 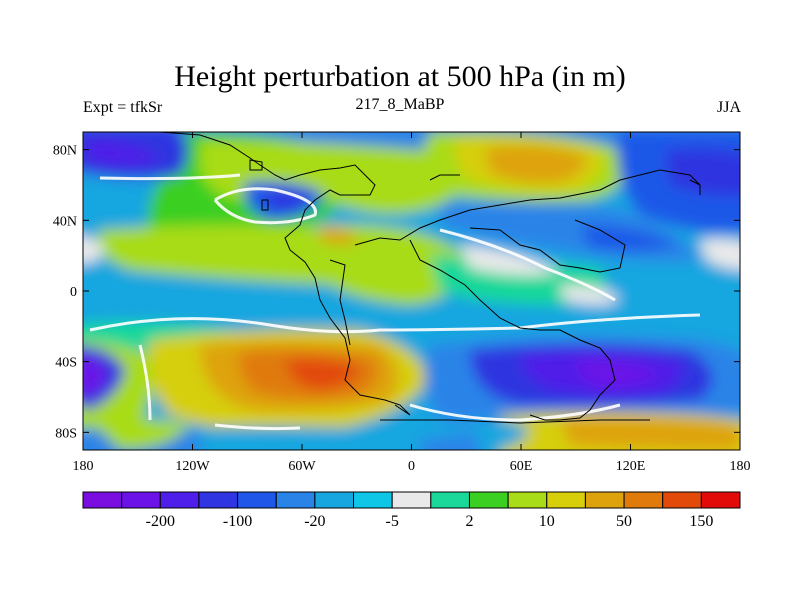 What do you see at coordinates (192, 466) in the screenshot?
I see `x-tick-label: 120W` at bounding box center [192, 466].